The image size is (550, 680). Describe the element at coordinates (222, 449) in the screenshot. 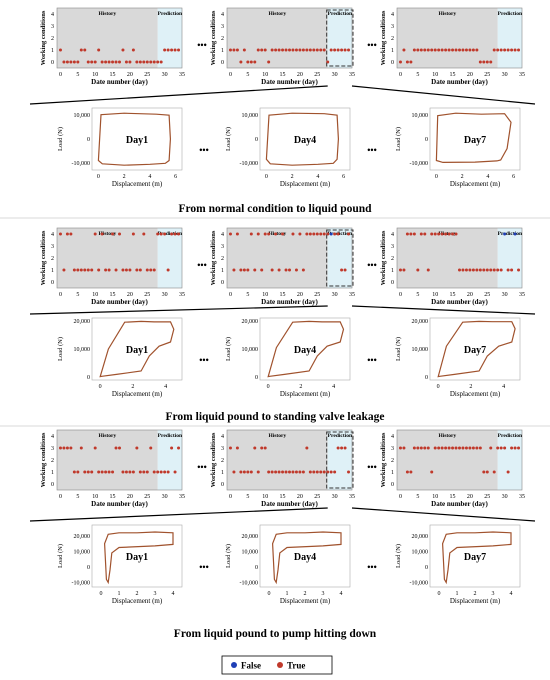

I see `y-tick-label: 3` at that location.